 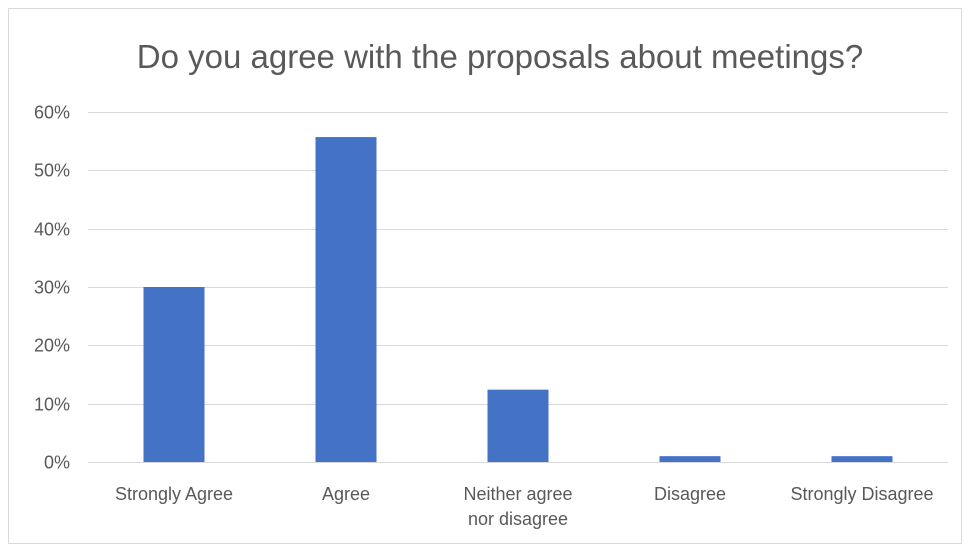 I want to click on y-tick-label: 30%, so click(x=52, y=288).